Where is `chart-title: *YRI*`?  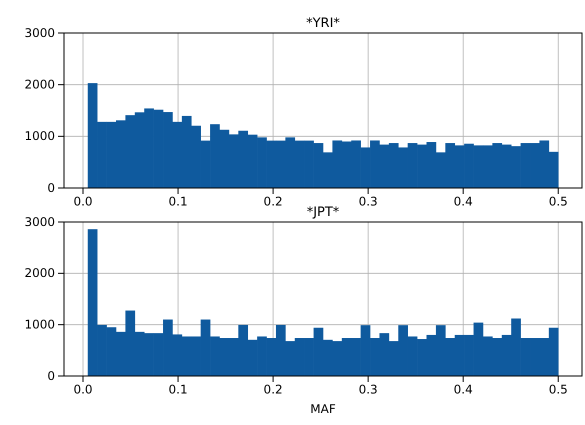 chart-title: *YRI* is located at coordinates (323, 23).